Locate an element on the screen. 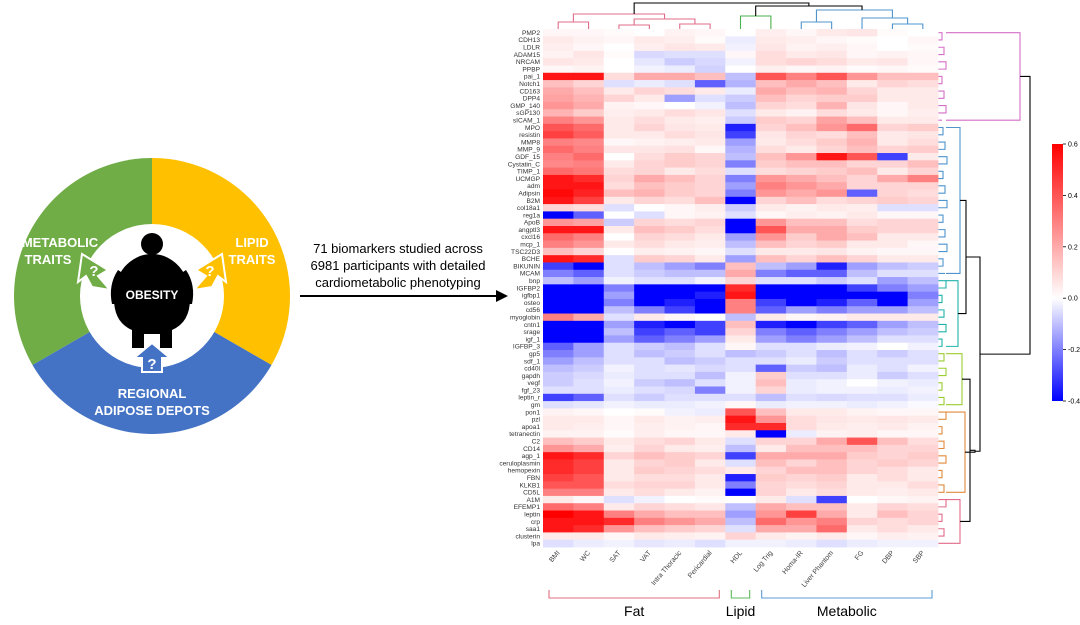 The width and height of the screenshot is (1080, 625). row-label: tetranectin is located at coordinates (524, 434).